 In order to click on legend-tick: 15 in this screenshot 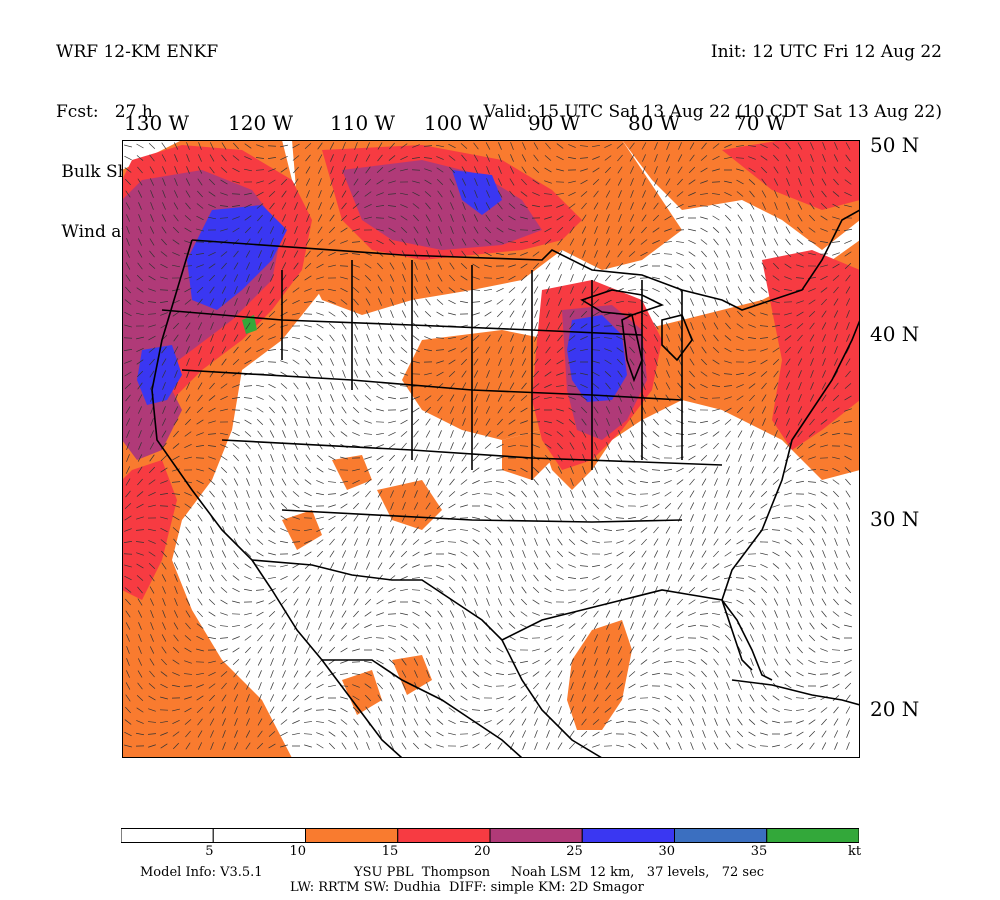, I will do `click(390, 851)`.